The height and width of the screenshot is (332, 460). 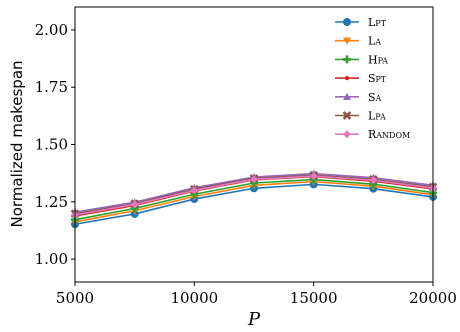 I want to click on legend-entry-la: La, so click(x=358, y=41).